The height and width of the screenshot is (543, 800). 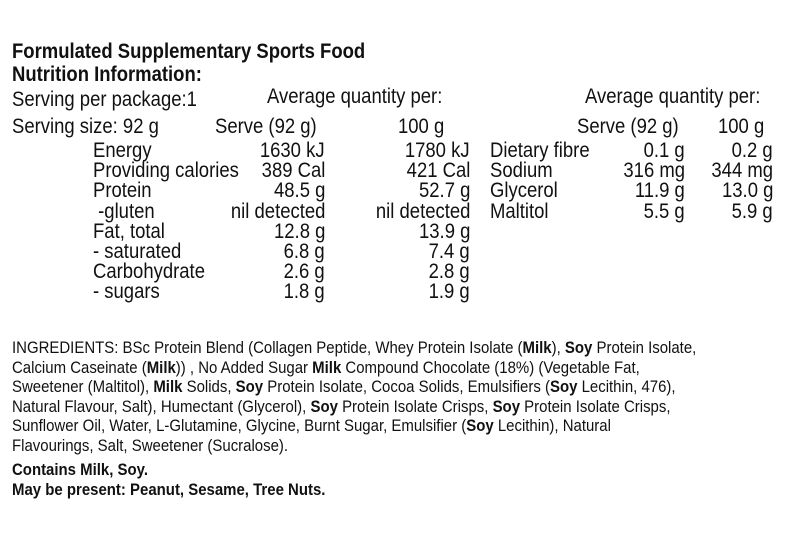 I want to click on serve-value: nil detected, so click(x=277, y=211).